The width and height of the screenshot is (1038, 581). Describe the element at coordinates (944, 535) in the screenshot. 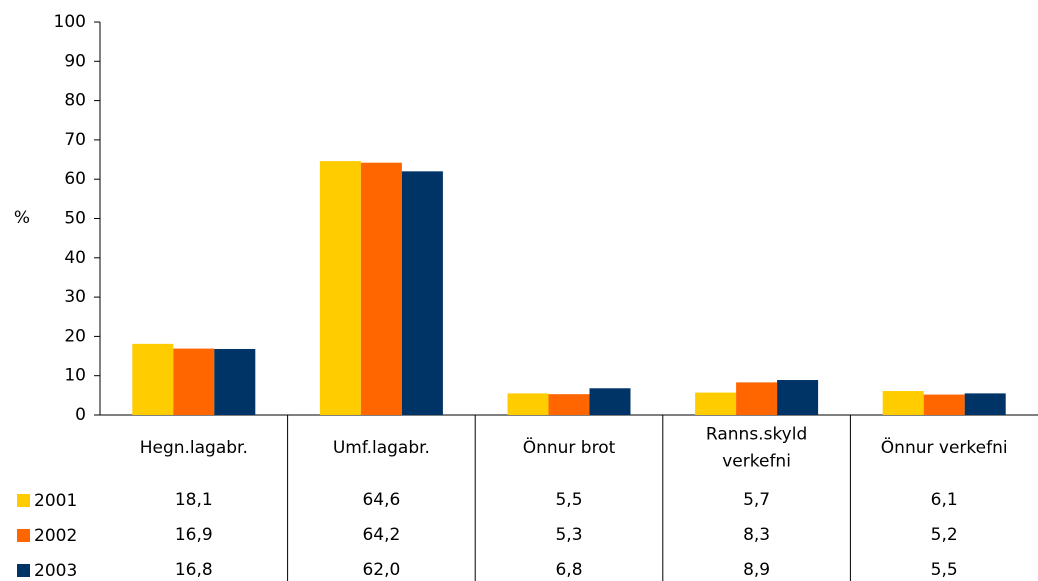

I see `table-value: 5,2` at that location.